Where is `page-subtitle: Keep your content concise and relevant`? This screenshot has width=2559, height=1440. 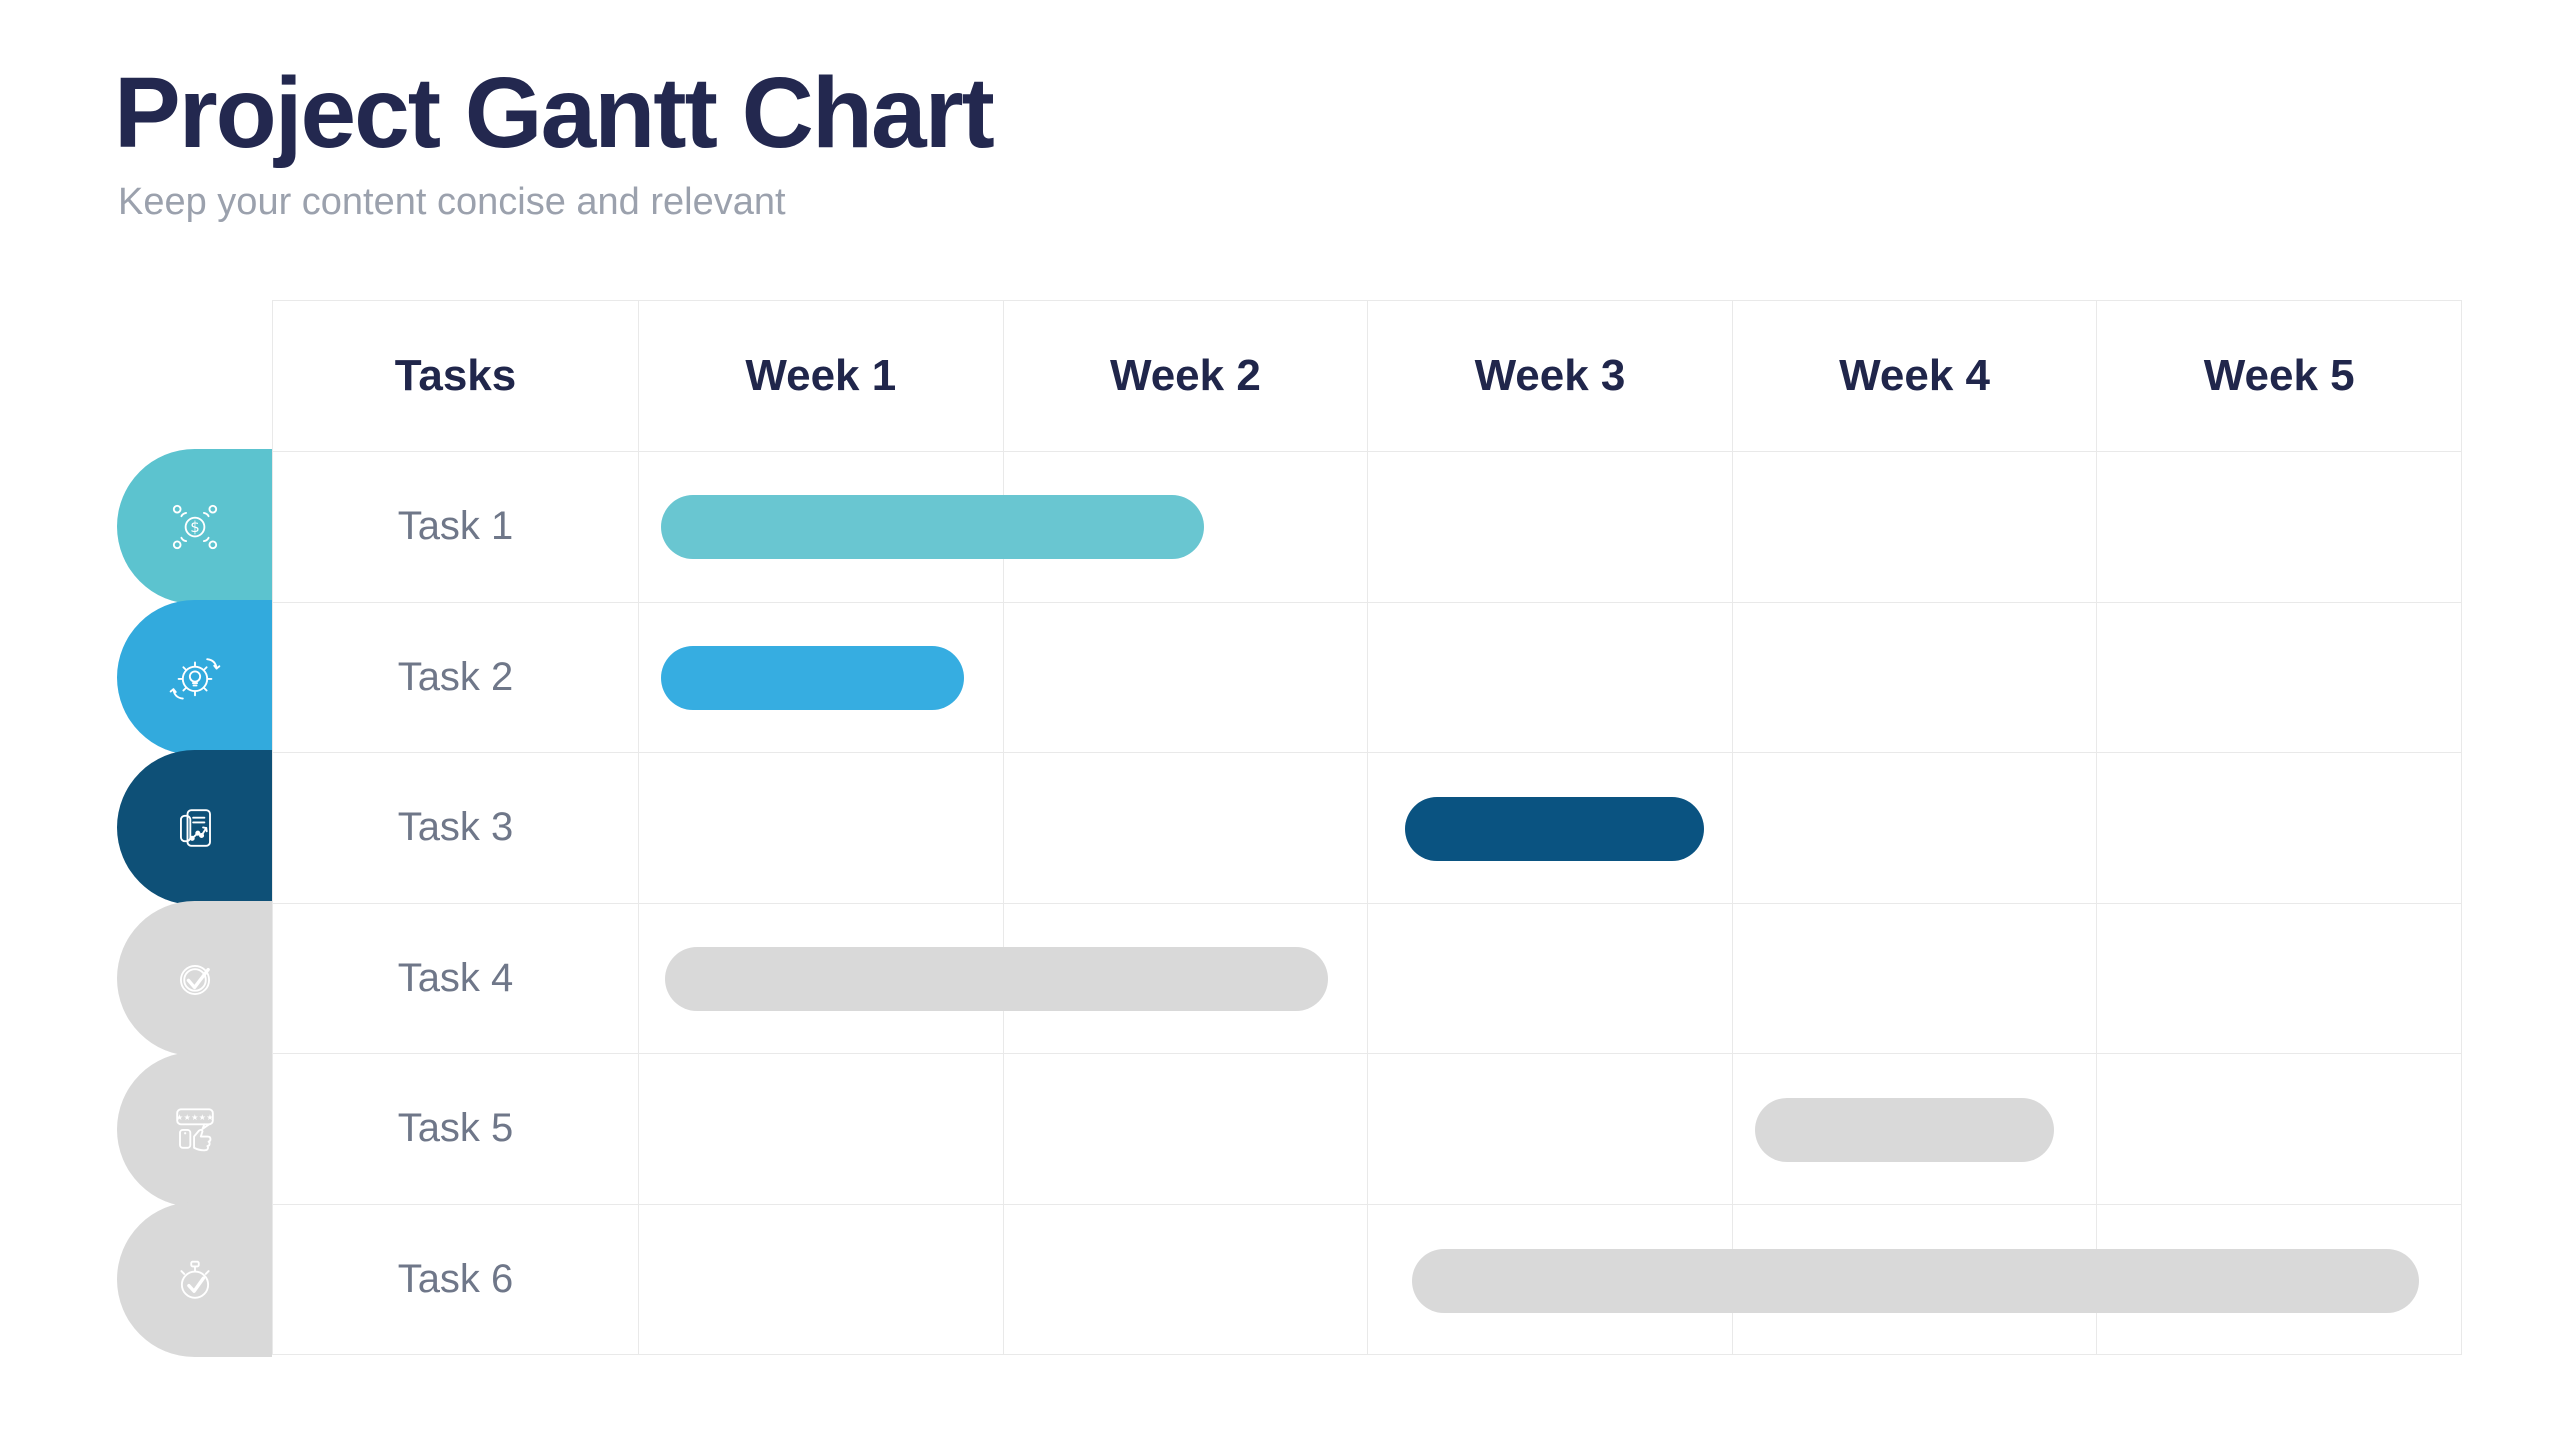
page-subtitle: Keep your content concise and relevant is located at coordinates (452, 202).